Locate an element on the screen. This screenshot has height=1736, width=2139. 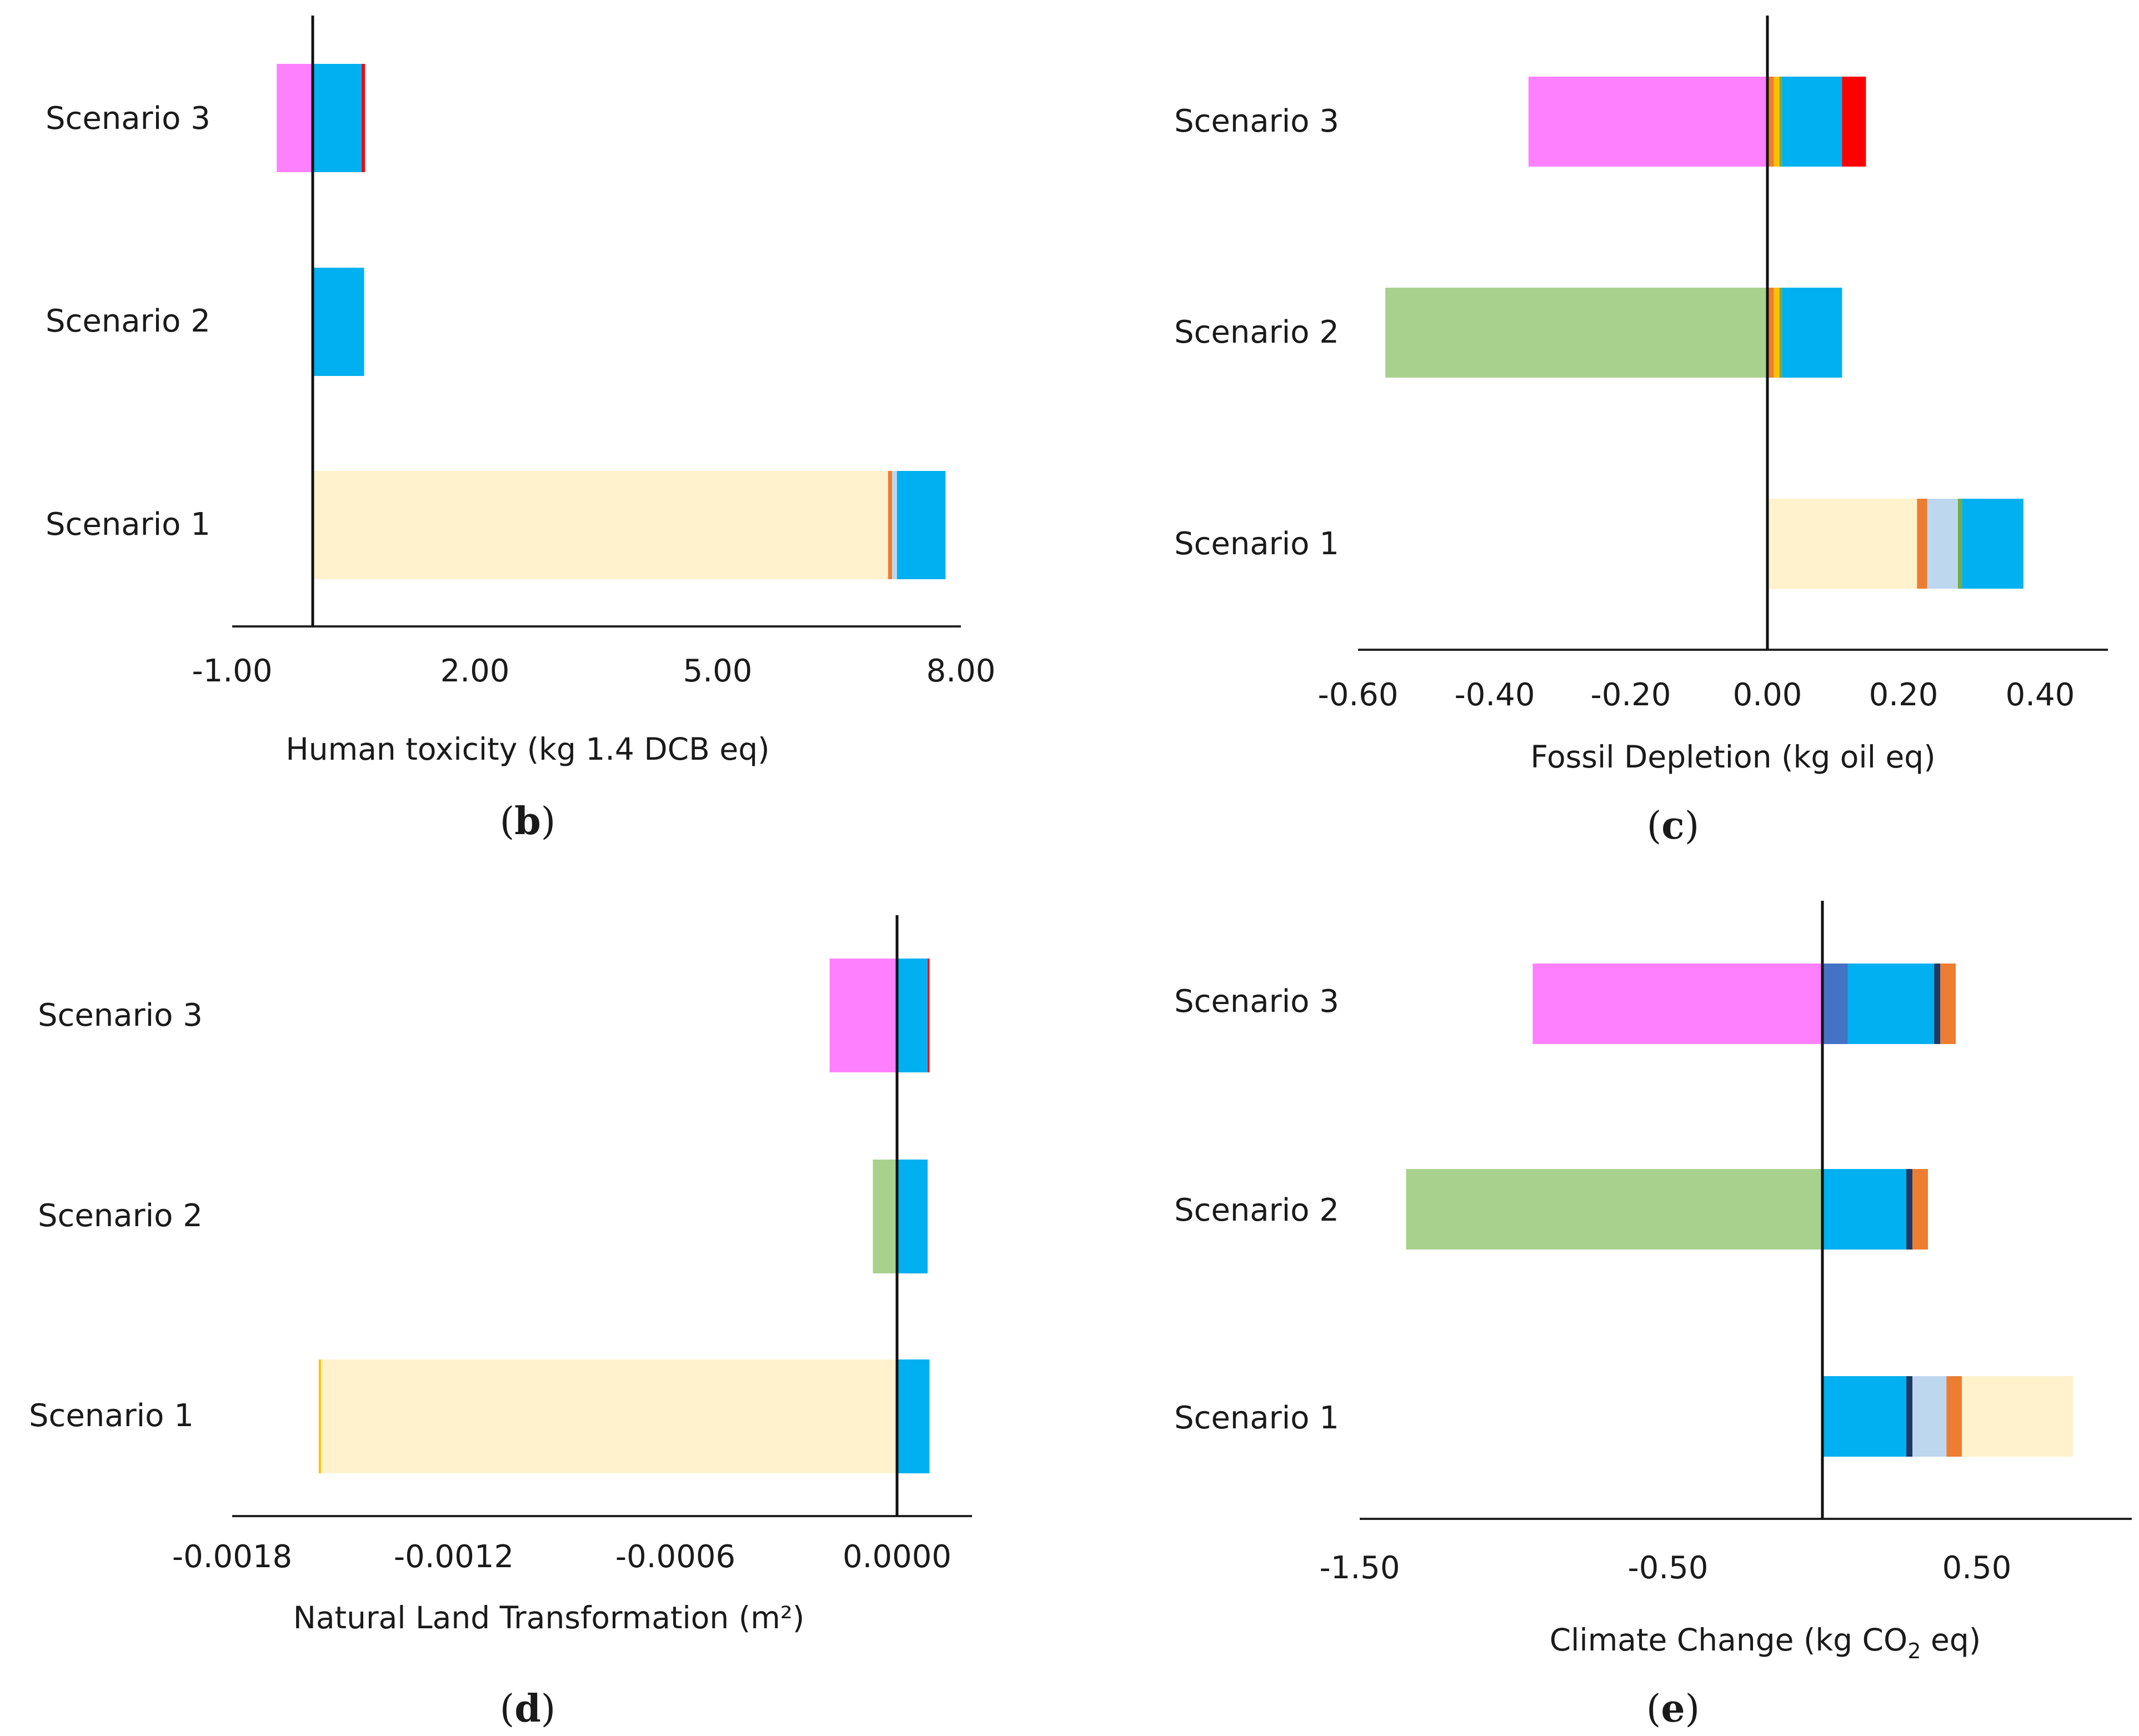
x-tick-label: -0.60 is located at coordinates (1358, 695).